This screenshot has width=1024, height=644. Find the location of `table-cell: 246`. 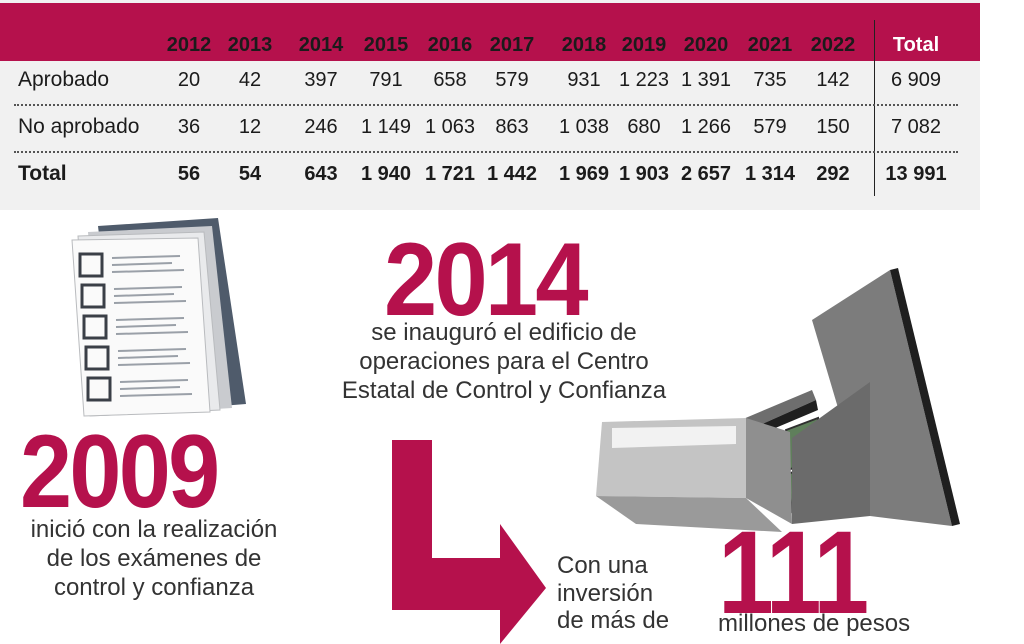

table-cell: 246 is located at coordinates (321, 127).